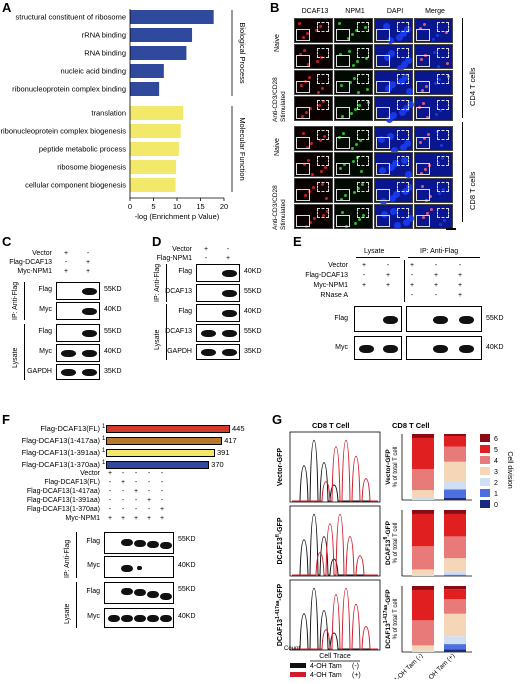  Describe the element at coordinates (7, 7) in the screenshot. I see `panel-label-a: A` at that location.